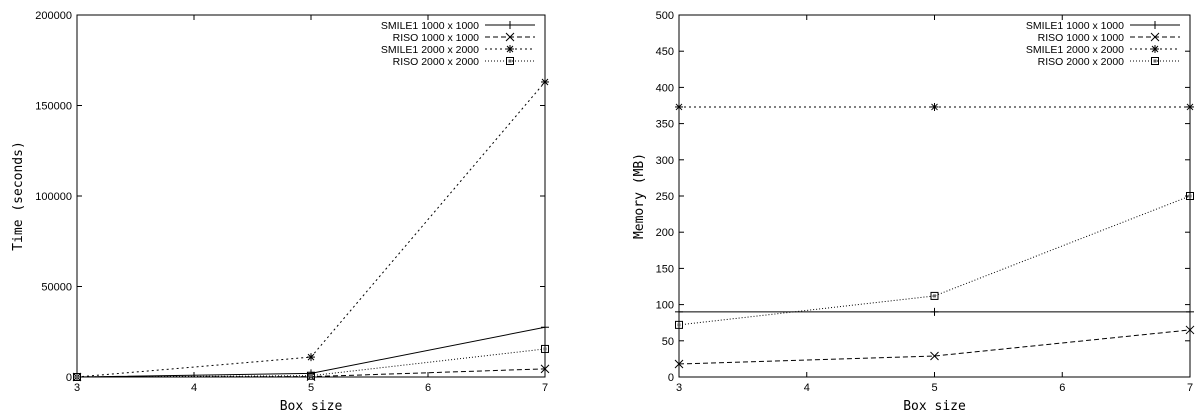  Describe the element at coordinates (668, 342) in the screenshot. I see `y-tick-label: 50` at that location.